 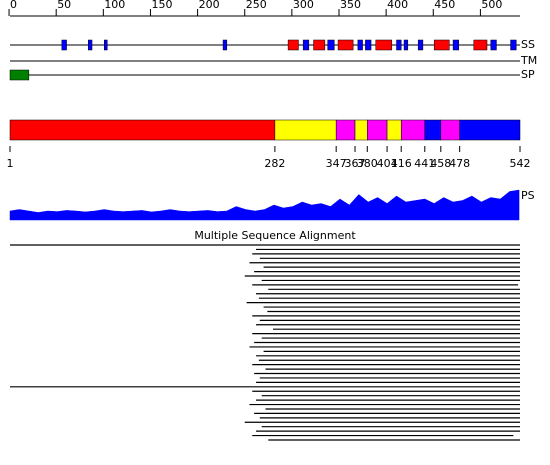 What do you see at coordinates (528, 74) in the screenshot?
I see `sp-label: SP` at bounding box center [528, 74].